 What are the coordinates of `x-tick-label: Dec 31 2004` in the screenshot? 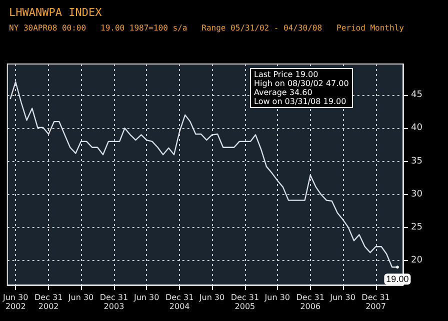 It's located at (179, 302).